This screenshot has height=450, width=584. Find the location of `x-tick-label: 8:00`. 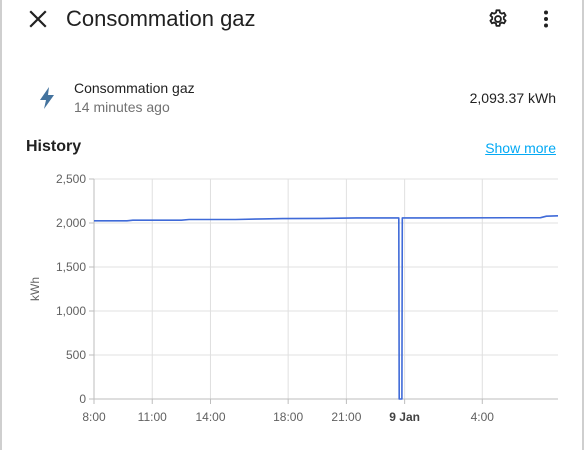

x-tick-label: 8:00 is located at coordinates (94, 417).